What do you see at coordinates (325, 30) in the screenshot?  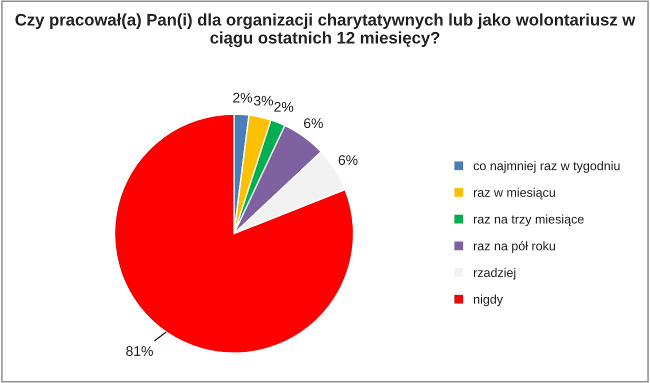 I see `chart-title: Czy pracował(a) Pan(i) dla organizacji charytatywnych lub jako wolontariusz w ciągu ostatnich 12 miesięcy?` at bounding box center [325, 30].